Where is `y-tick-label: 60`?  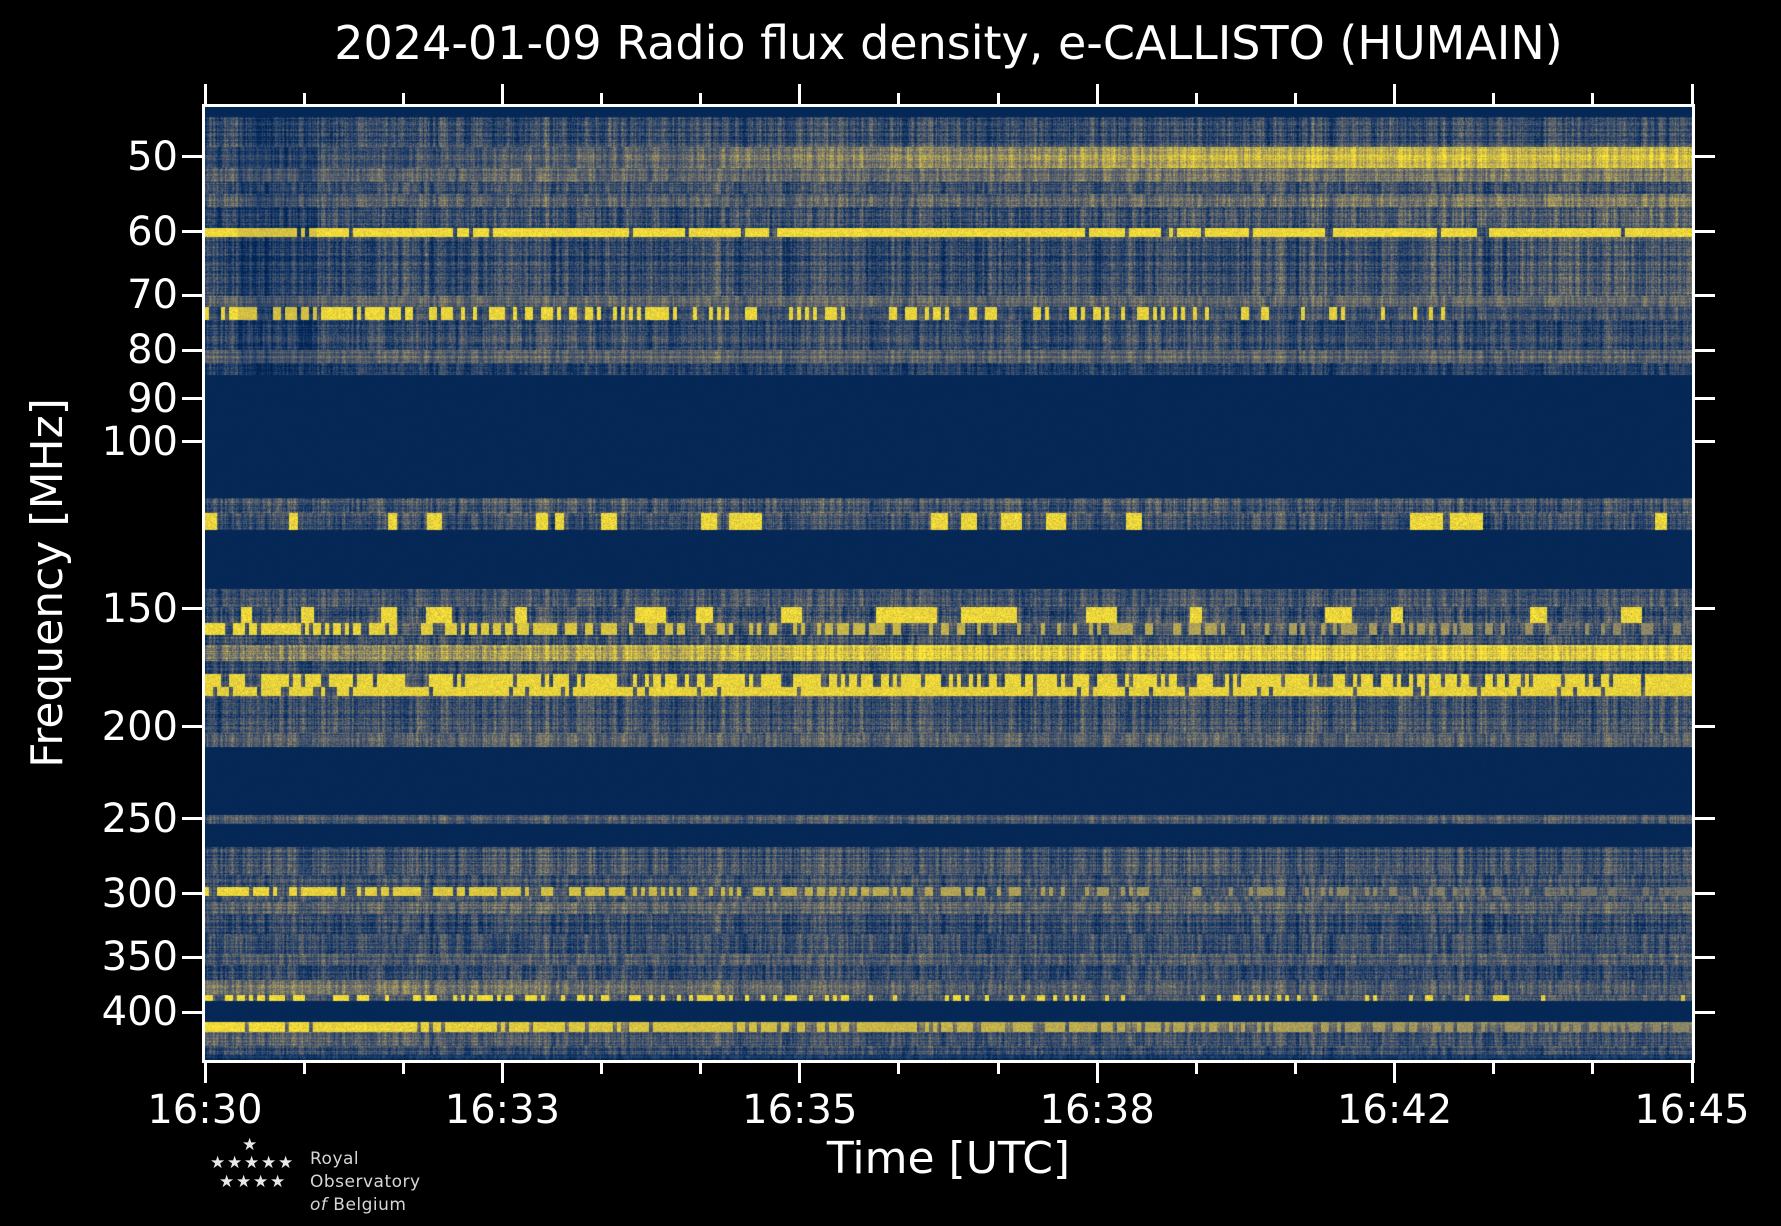 y-tick-label: 60 is located at coordinates (152, 231).